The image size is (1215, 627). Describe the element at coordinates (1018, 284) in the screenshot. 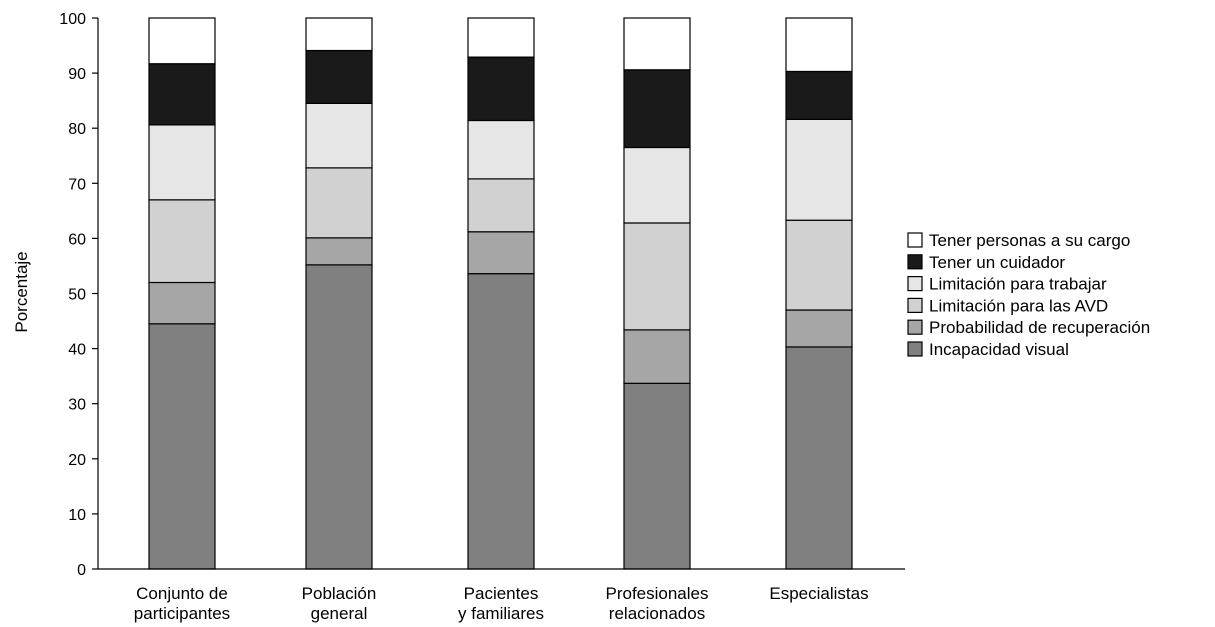

I see `legend-label: Limitación para trabajar` at that location.